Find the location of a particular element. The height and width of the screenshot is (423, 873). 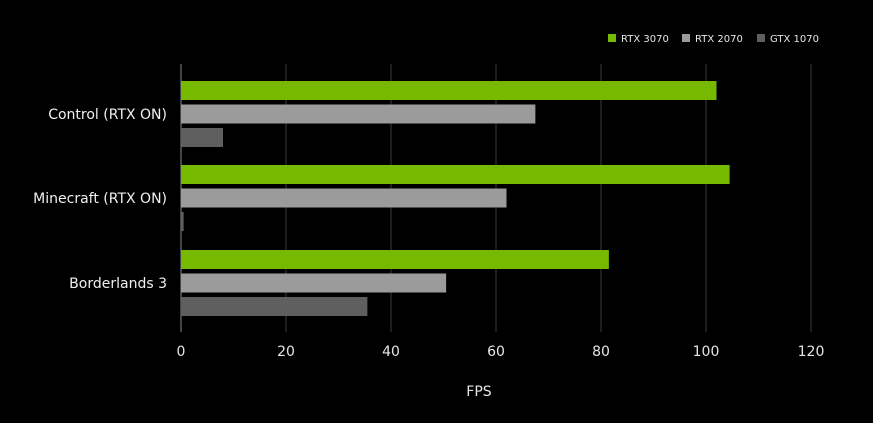

legend-label-gtx-1070: GTX 1070 is located at coordinates (794, 39).